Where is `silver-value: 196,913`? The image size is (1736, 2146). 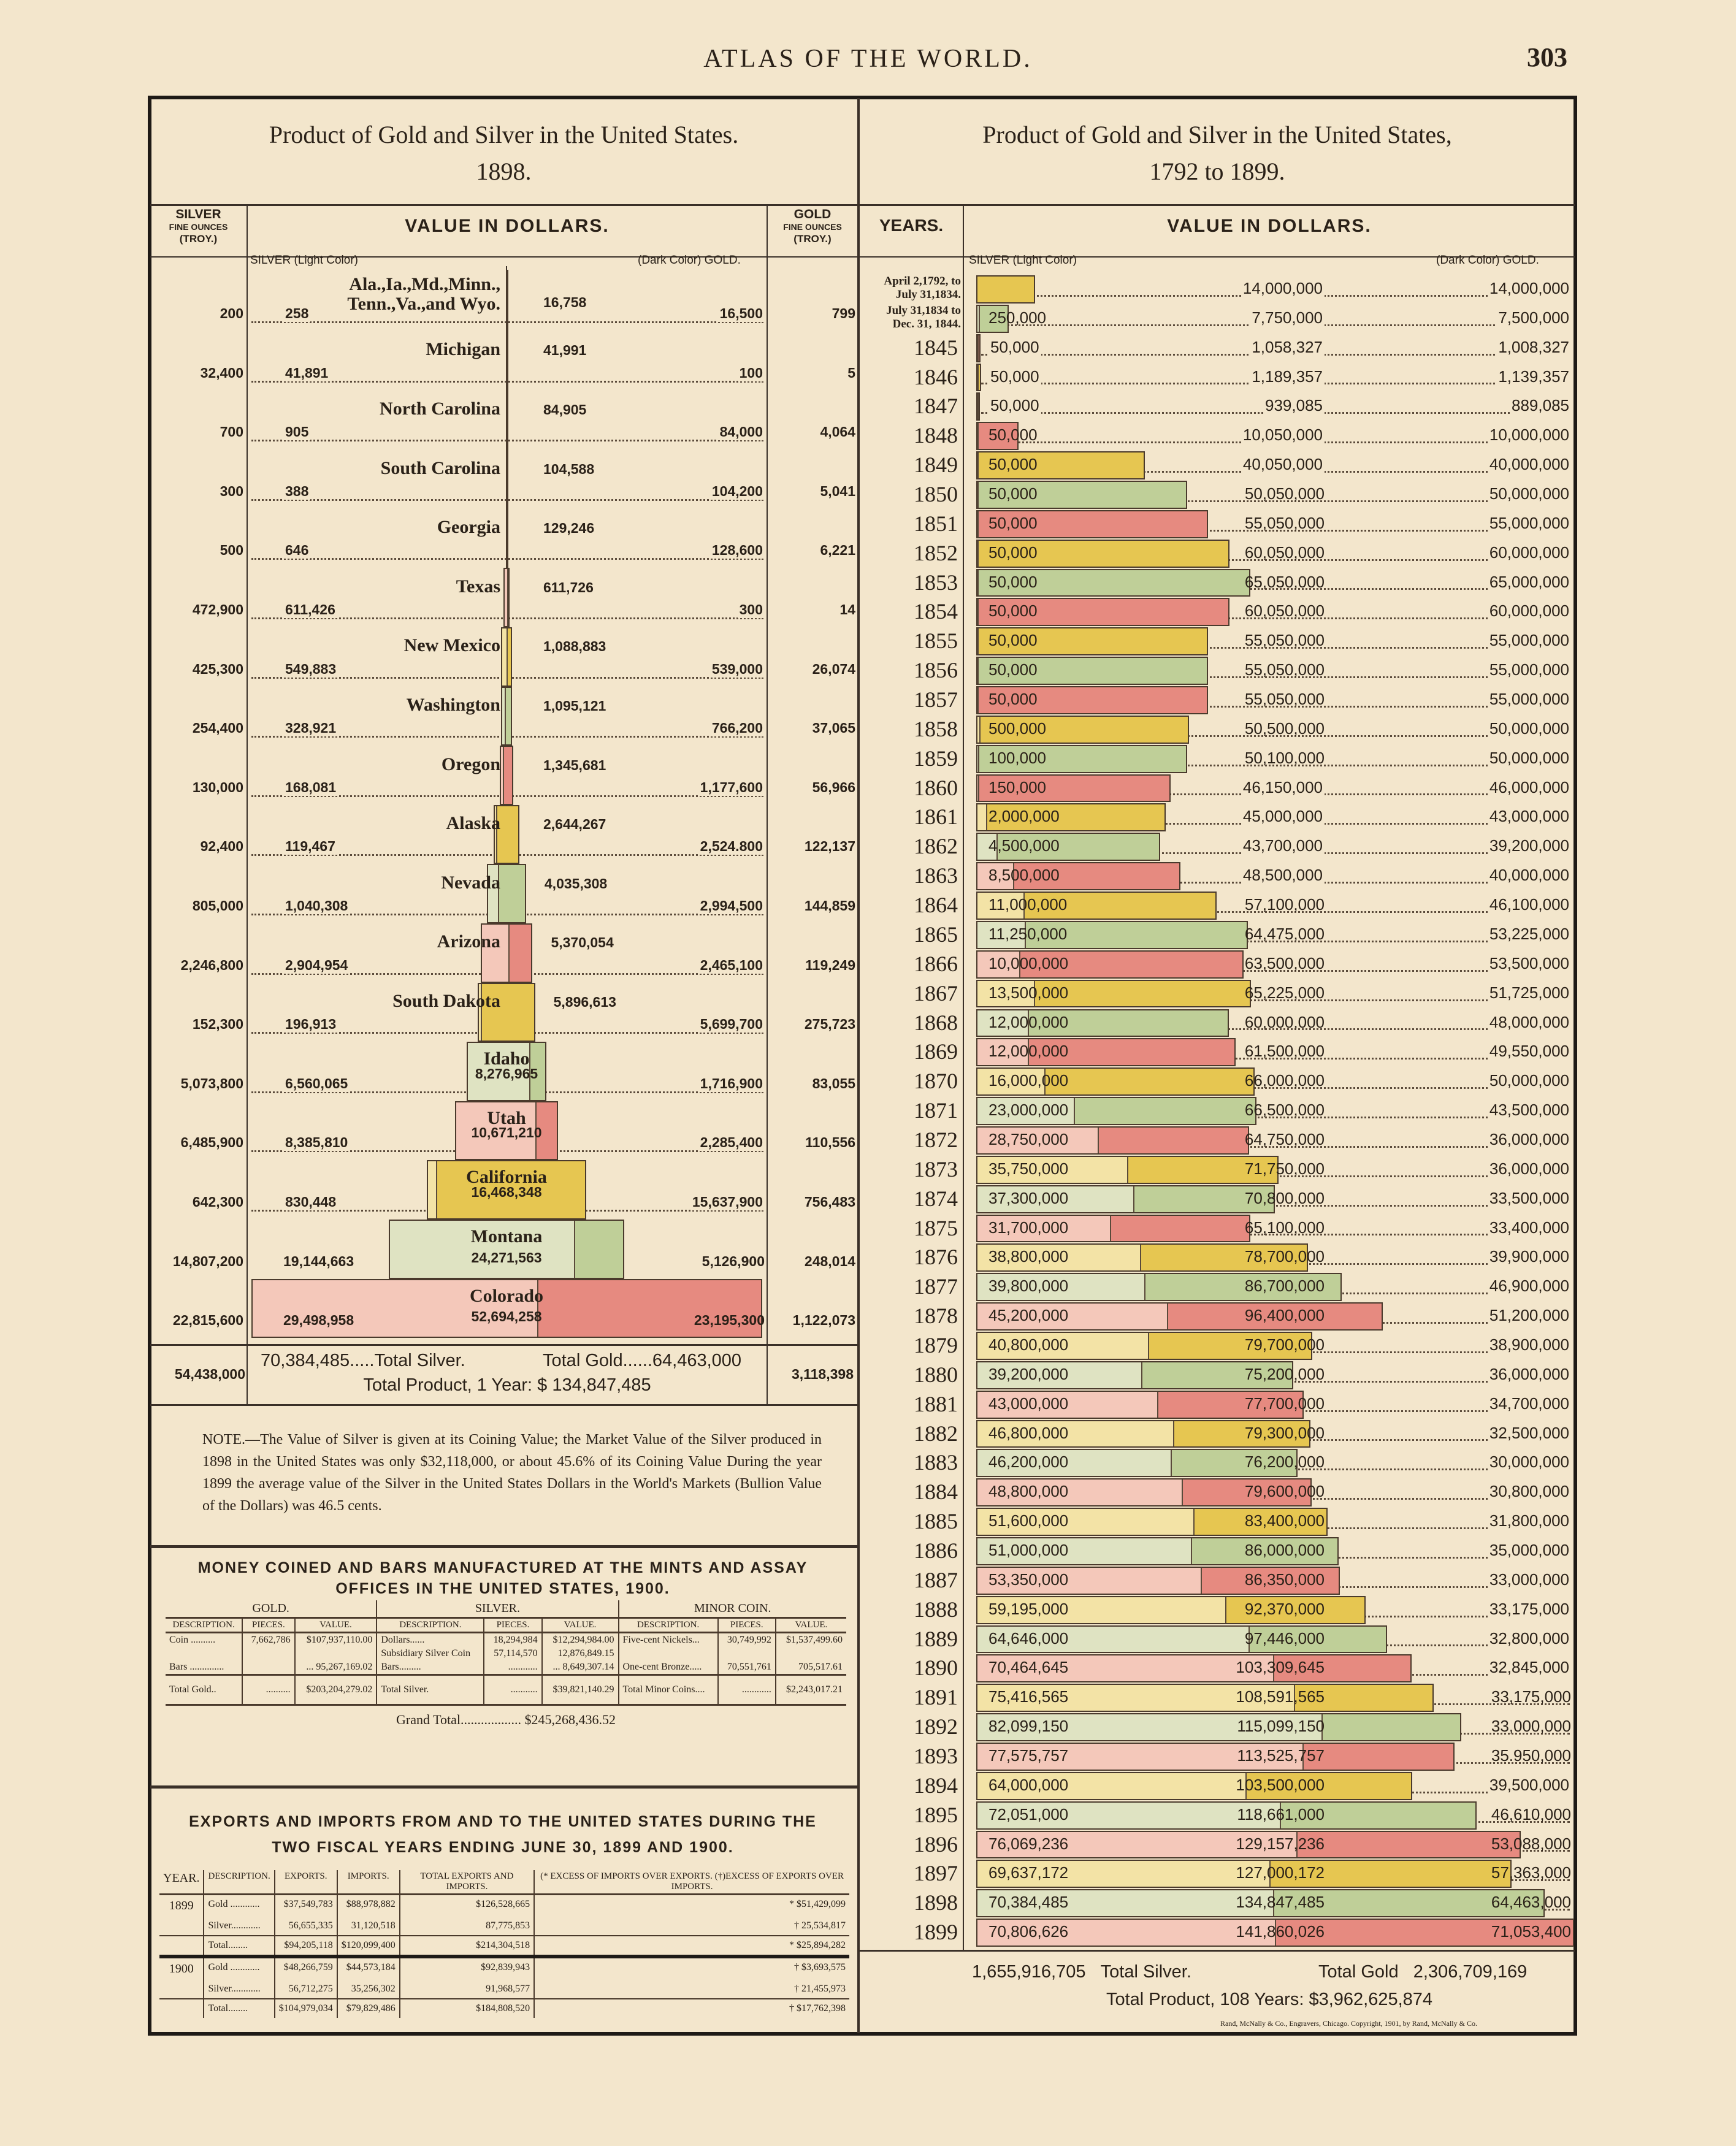
silver-value: 196,913 is located at coordinates (310, 1024).